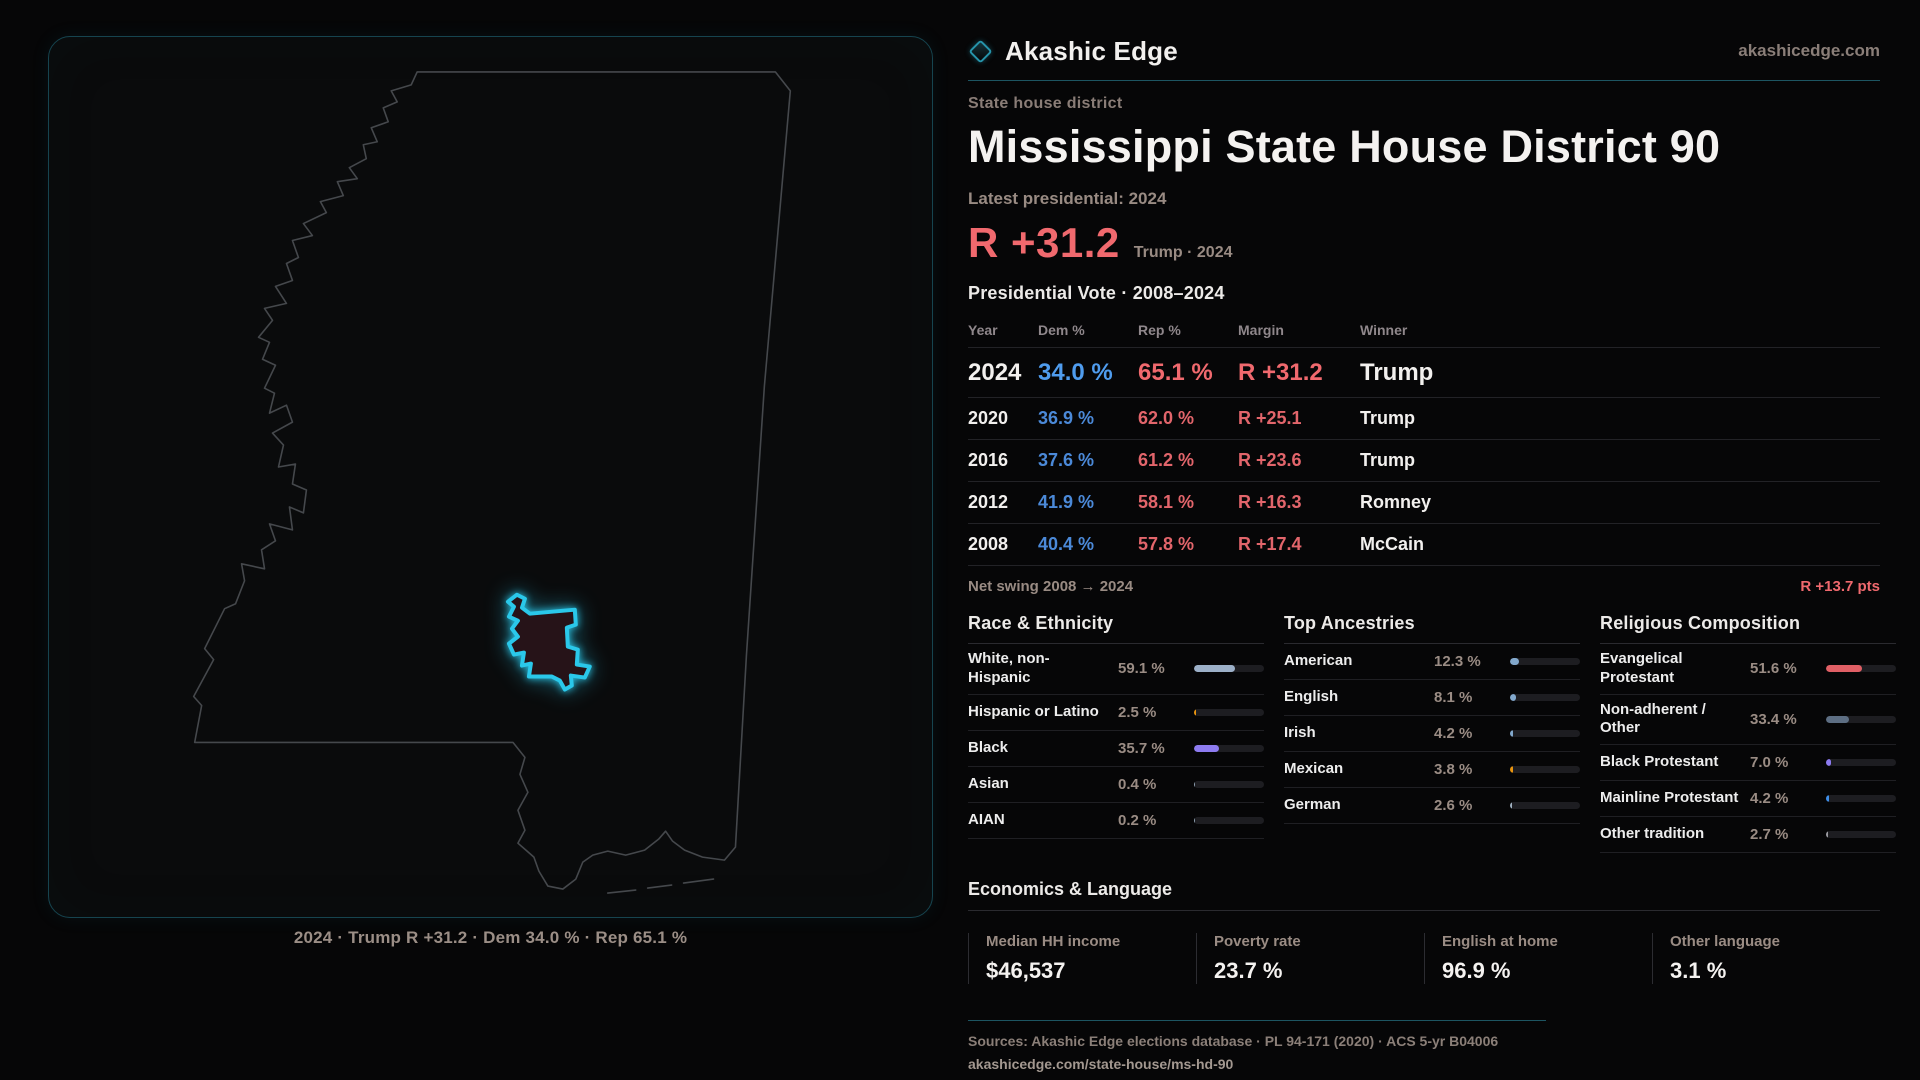  Describe the element at coordinates (1166, 418) in the screenshot. I see `cell-rep: 62.0 %` at that location.